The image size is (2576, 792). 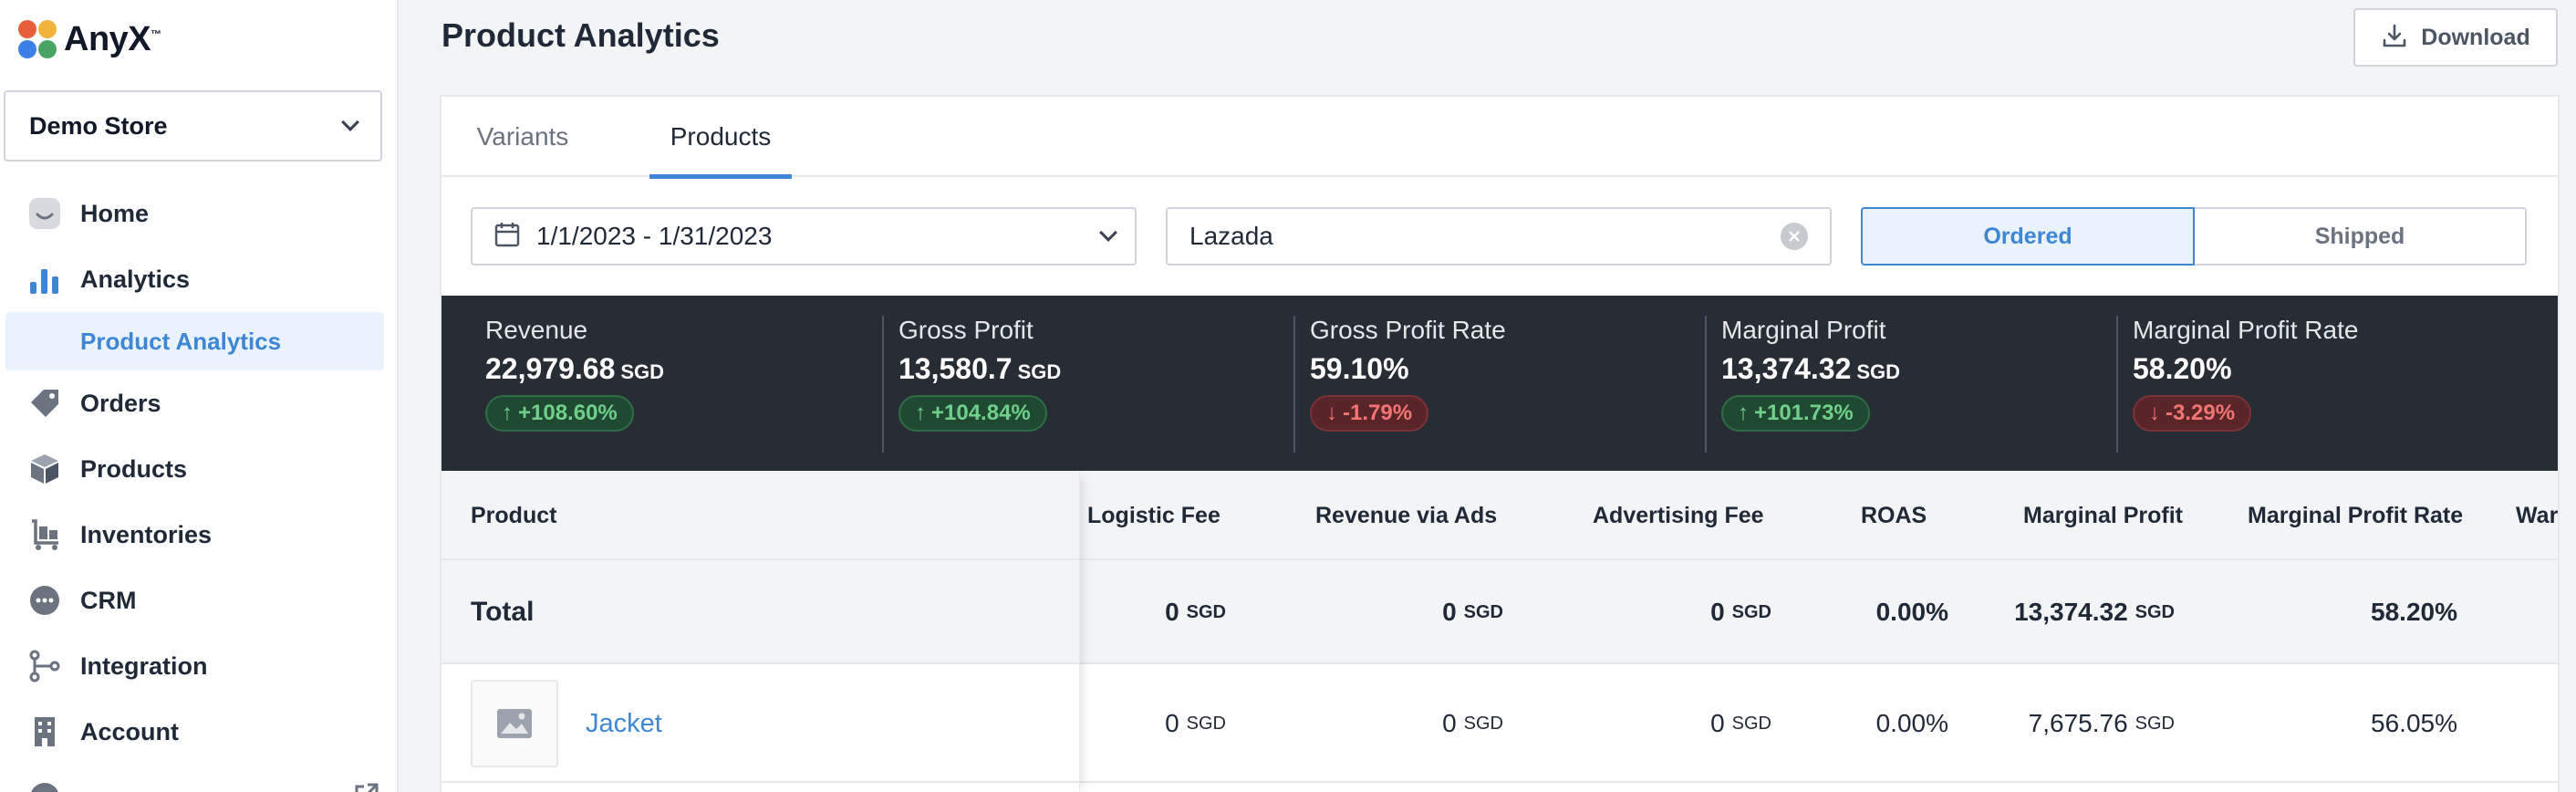 I want to click on download-label: Download, so click(x=2475, y=37).